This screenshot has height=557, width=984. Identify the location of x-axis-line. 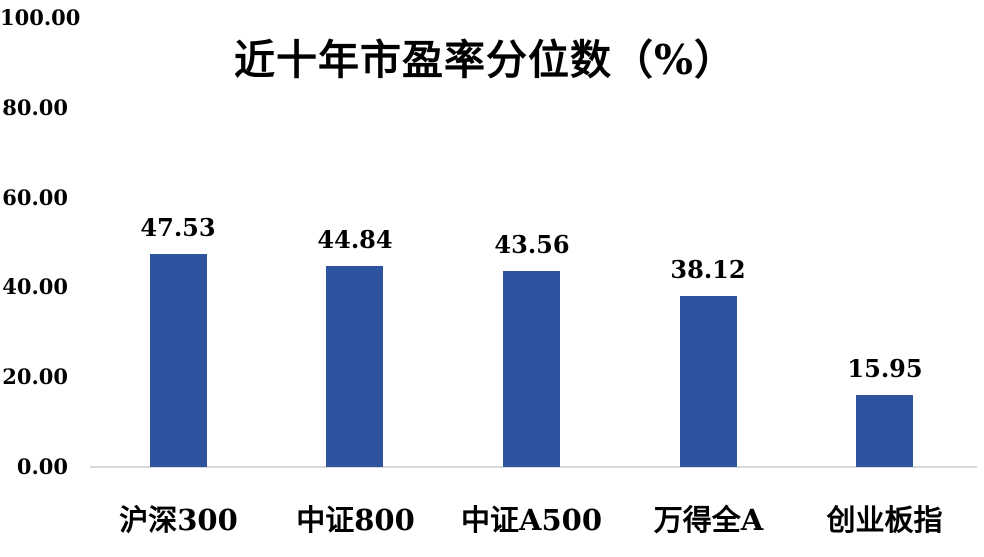
(533, 467).